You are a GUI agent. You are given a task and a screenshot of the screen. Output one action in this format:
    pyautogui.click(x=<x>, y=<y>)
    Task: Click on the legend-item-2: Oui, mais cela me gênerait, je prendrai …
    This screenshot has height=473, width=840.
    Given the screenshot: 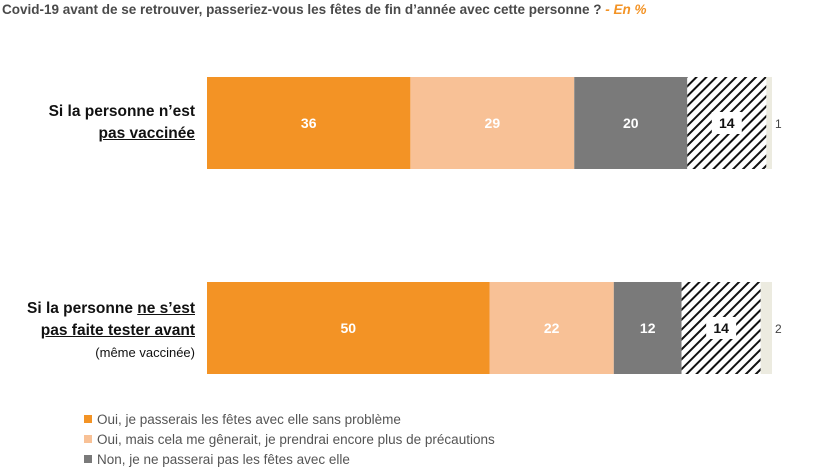 What is the action you would take?
    pyautogui.click(x=289, y=440)
    